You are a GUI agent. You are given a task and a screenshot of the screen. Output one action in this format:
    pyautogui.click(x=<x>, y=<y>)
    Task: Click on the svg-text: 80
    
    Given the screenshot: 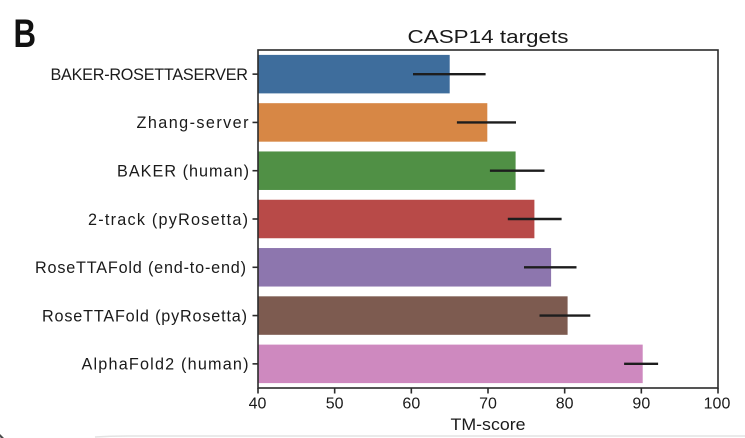 What is the action you would take?
    pyautogui.click(x=565, y=404)
    